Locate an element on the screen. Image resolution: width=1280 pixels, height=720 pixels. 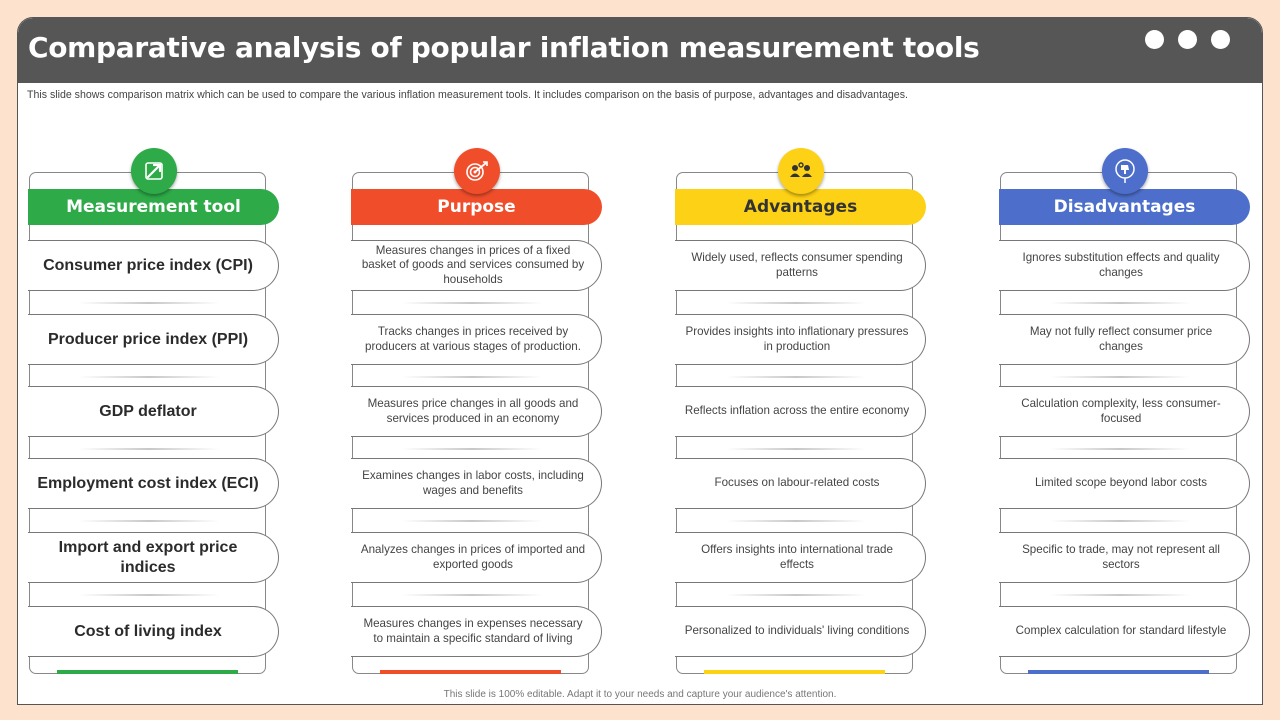
tool-cell: Employment cost index (ECI) is located at coordinates (153, 483).